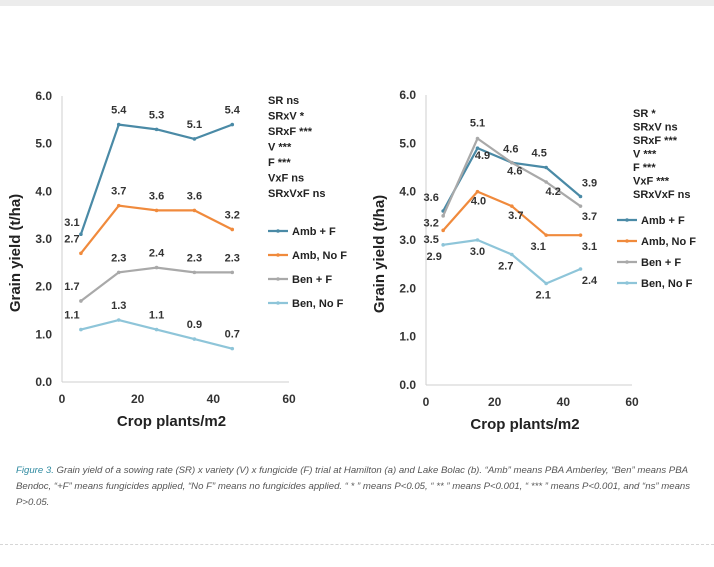  Describe the element at coordinates (543, 296) in the screenshot. I see `data-label: 2.1` at that location.